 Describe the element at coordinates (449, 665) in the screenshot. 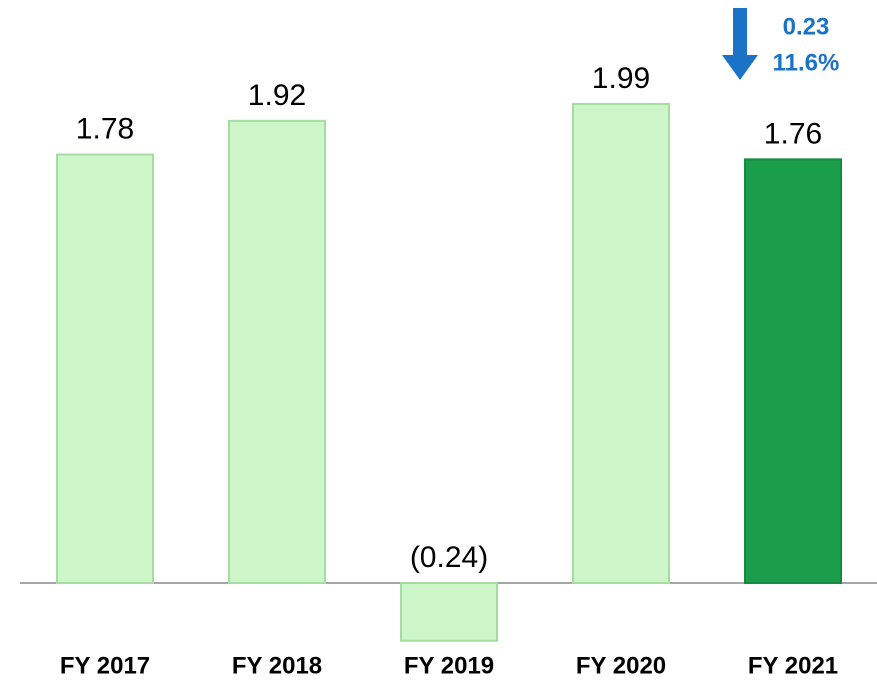

I see `x-tick-label: FY 2019` at that location.